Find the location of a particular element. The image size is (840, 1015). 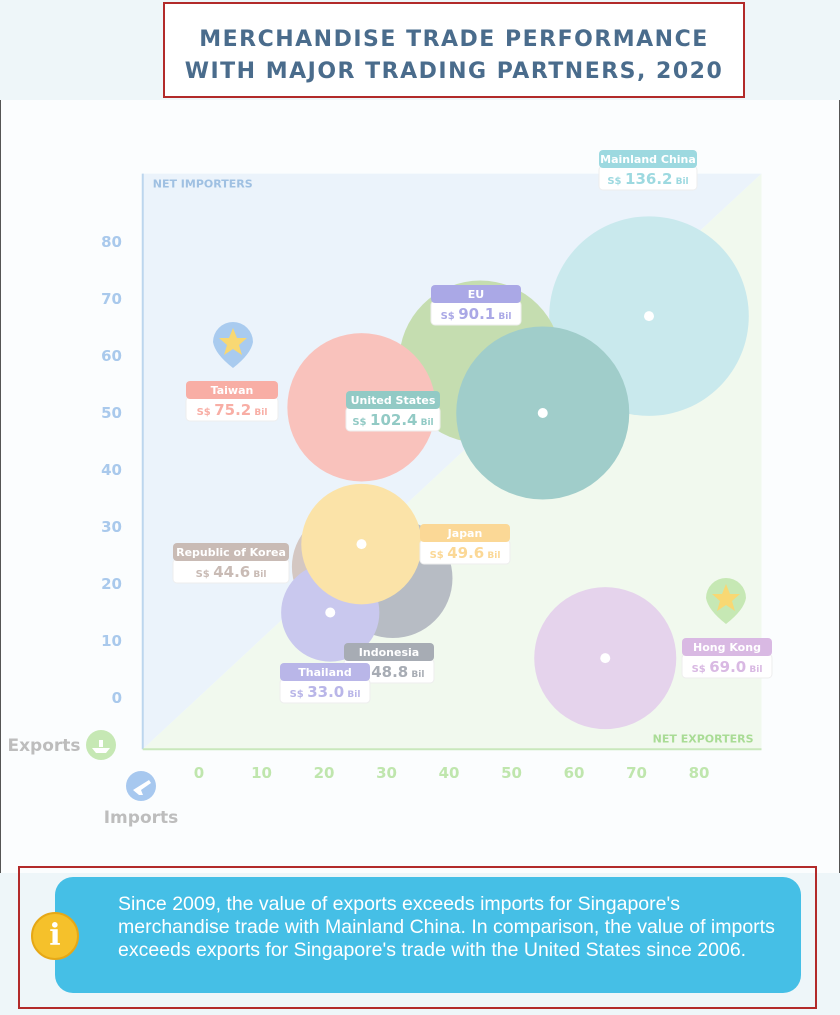

label-name: Hong Kong is located at coordinates (727, 647).